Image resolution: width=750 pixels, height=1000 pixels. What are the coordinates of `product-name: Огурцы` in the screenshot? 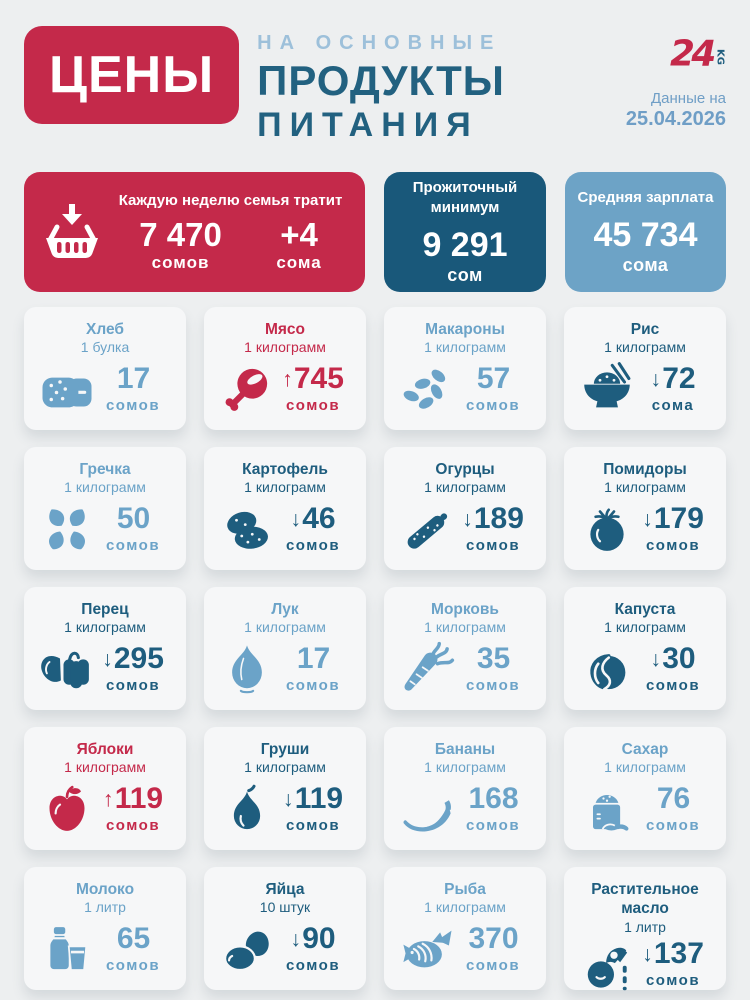 It's located at (465, 469).